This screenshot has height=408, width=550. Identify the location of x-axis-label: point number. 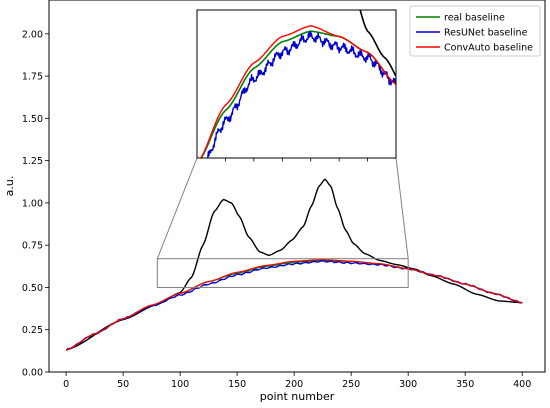
(297, 396).